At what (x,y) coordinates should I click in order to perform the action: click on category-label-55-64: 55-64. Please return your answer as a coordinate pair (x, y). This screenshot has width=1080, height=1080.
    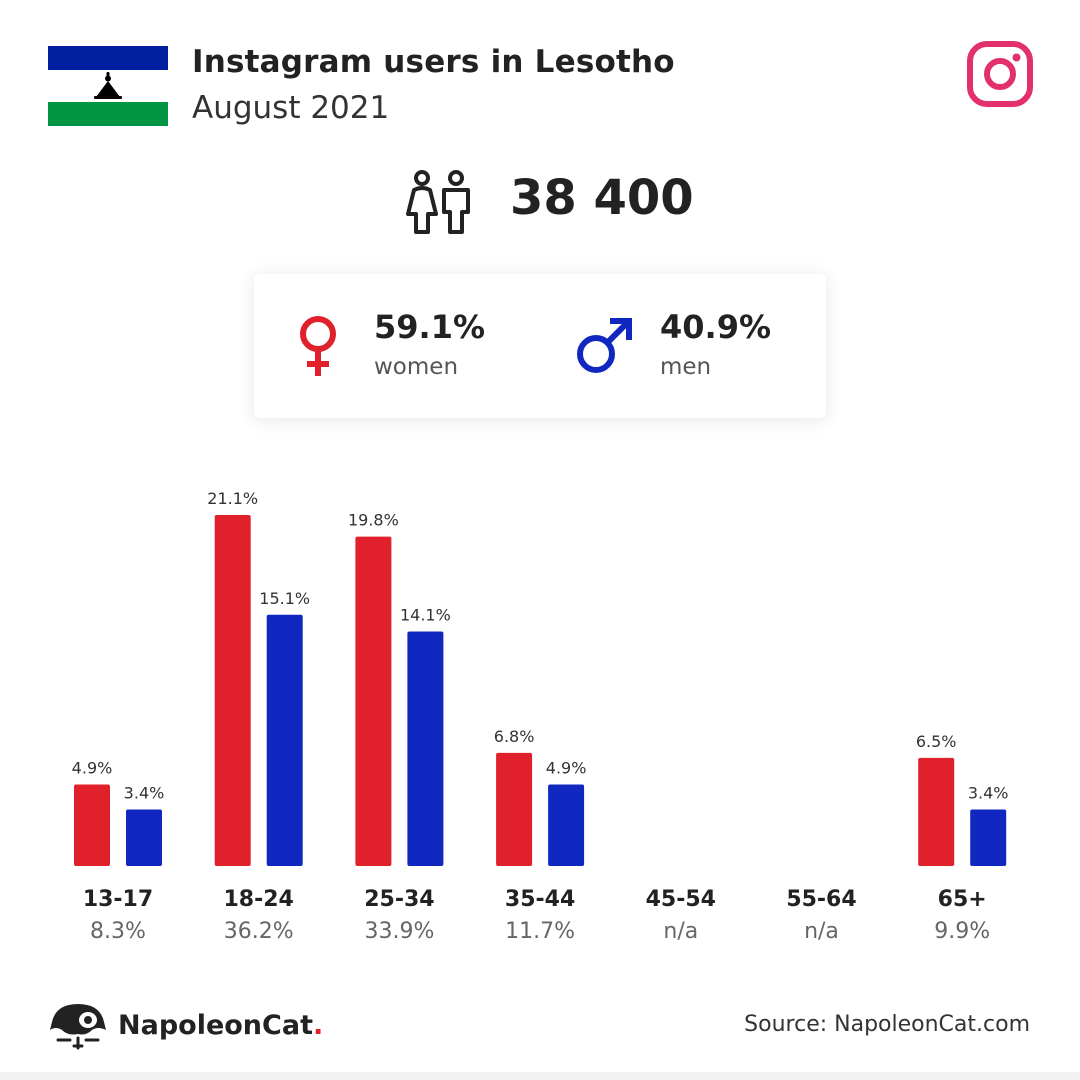
    Looking at the image, I should click on (821, 899).